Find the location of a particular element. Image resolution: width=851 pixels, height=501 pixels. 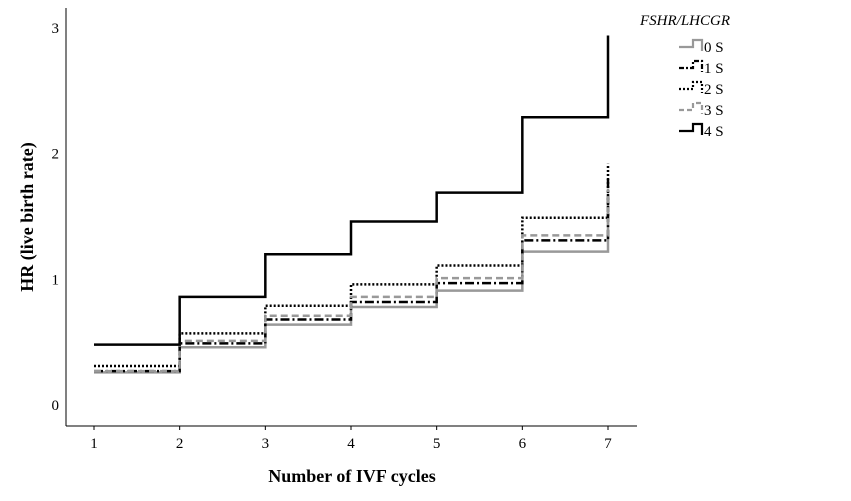

legend-label: 0 S is located at coordinates (714, 48).